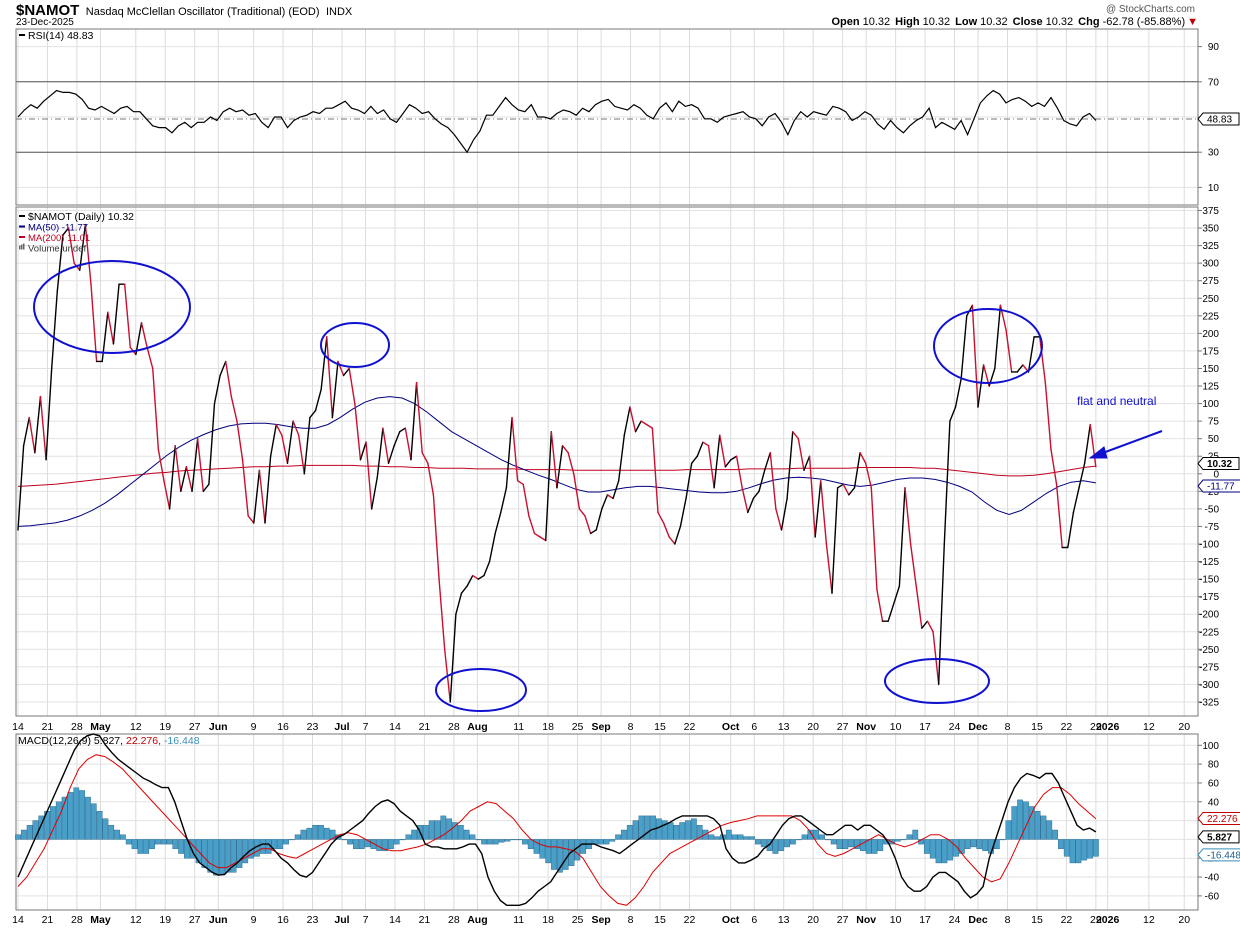  I want to click on x-tick-label: 16, so click(283, 920).